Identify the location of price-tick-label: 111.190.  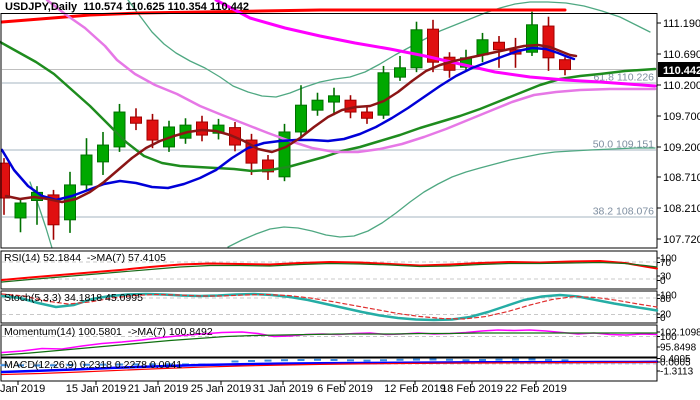
(681, 24).